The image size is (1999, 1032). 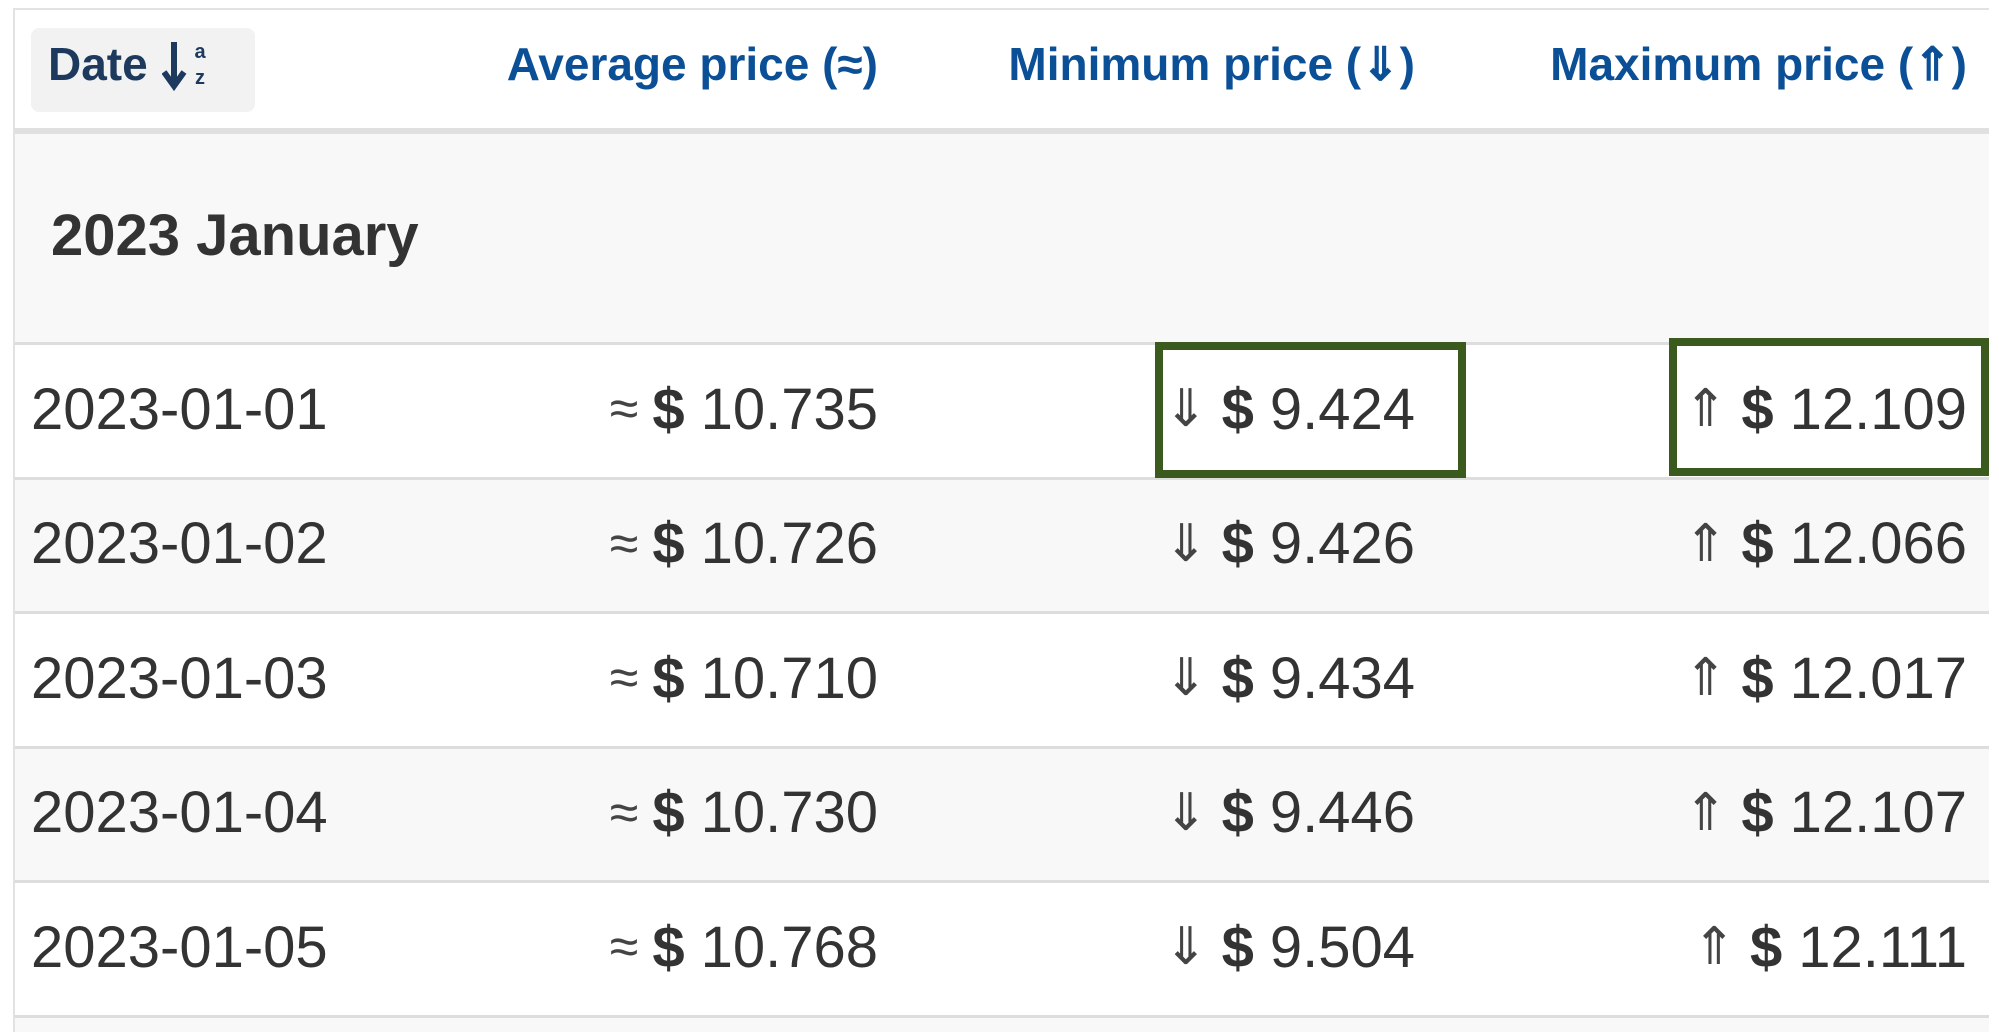 What do you see at coordinates (183, 66) in the screenshot?
I see `sort-icon: a z` at bounding box center [183, 66].